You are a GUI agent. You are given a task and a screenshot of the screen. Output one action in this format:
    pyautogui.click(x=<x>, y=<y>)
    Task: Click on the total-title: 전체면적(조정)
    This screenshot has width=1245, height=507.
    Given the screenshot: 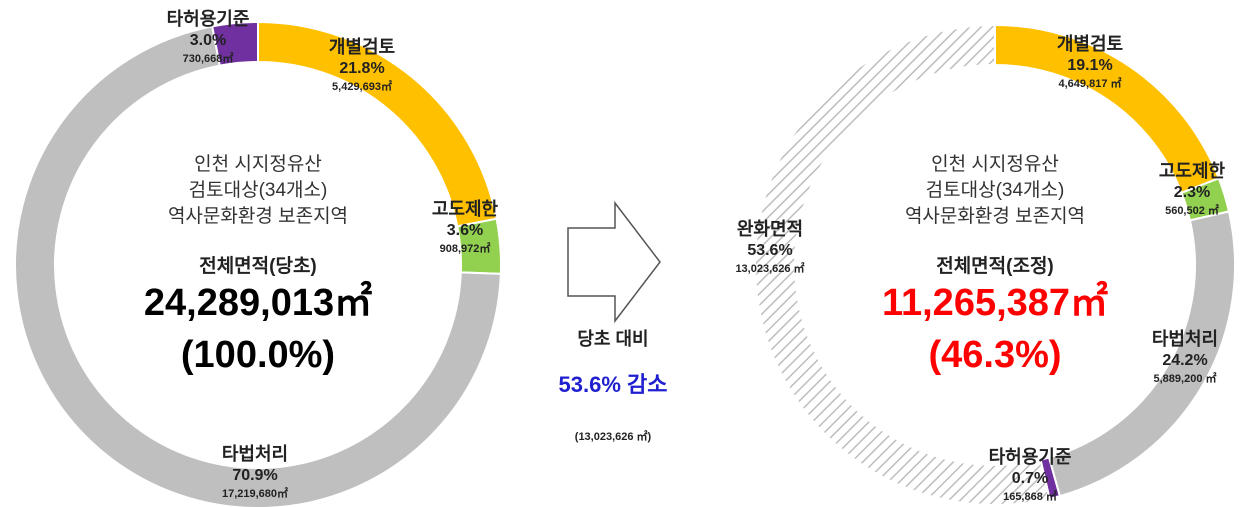 What is the action you would take?
    pyautogui.click(x=995, y=266)
    